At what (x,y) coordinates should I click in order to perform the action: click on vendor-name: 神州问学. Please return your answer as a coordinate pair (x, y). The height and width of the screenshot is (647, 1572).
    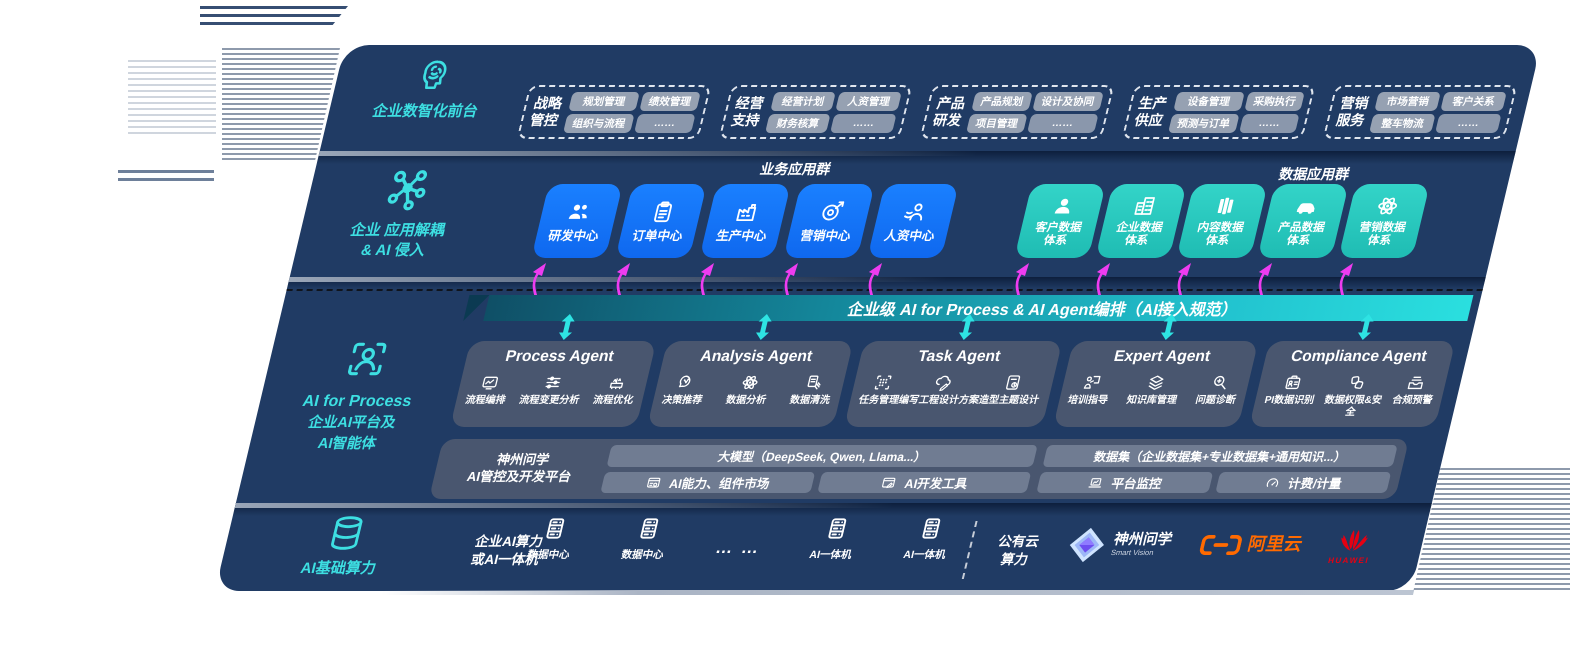
    Looking at the image, I should click on (1143, 539).